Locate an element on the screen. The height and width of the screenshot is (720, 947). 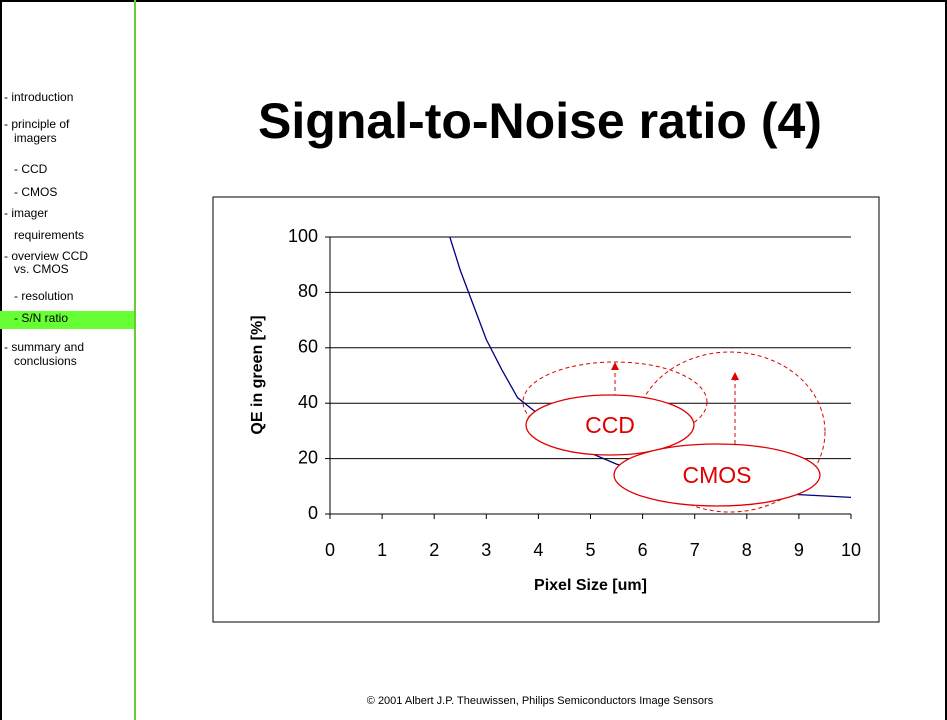
x-tick-label: 6 is located at coordinates (643, 550).